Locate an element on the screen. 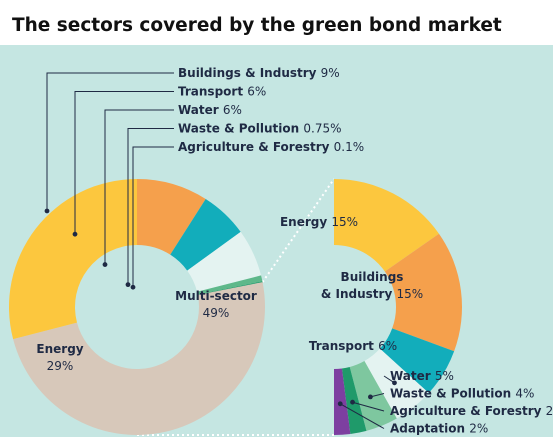 Image resolution: width=553 pixels, height=437 pixels. connector-top is located at coordinates (298, 230).